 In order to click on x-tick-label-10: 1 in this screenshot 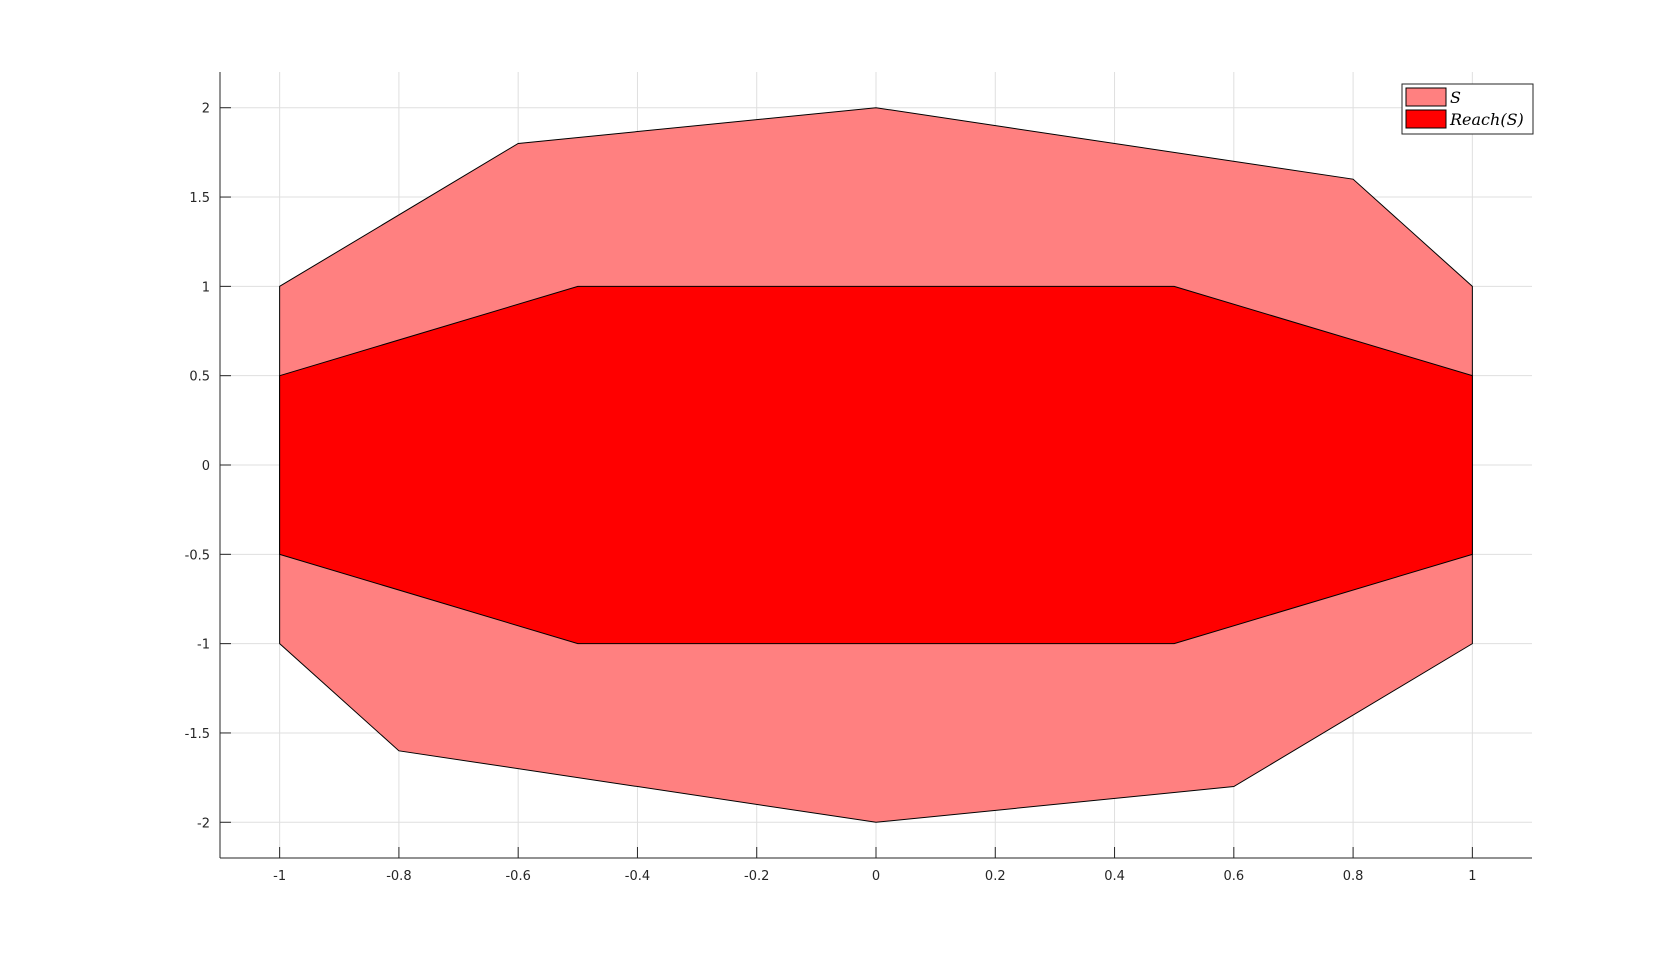, I will do `click(1472, 876)`.